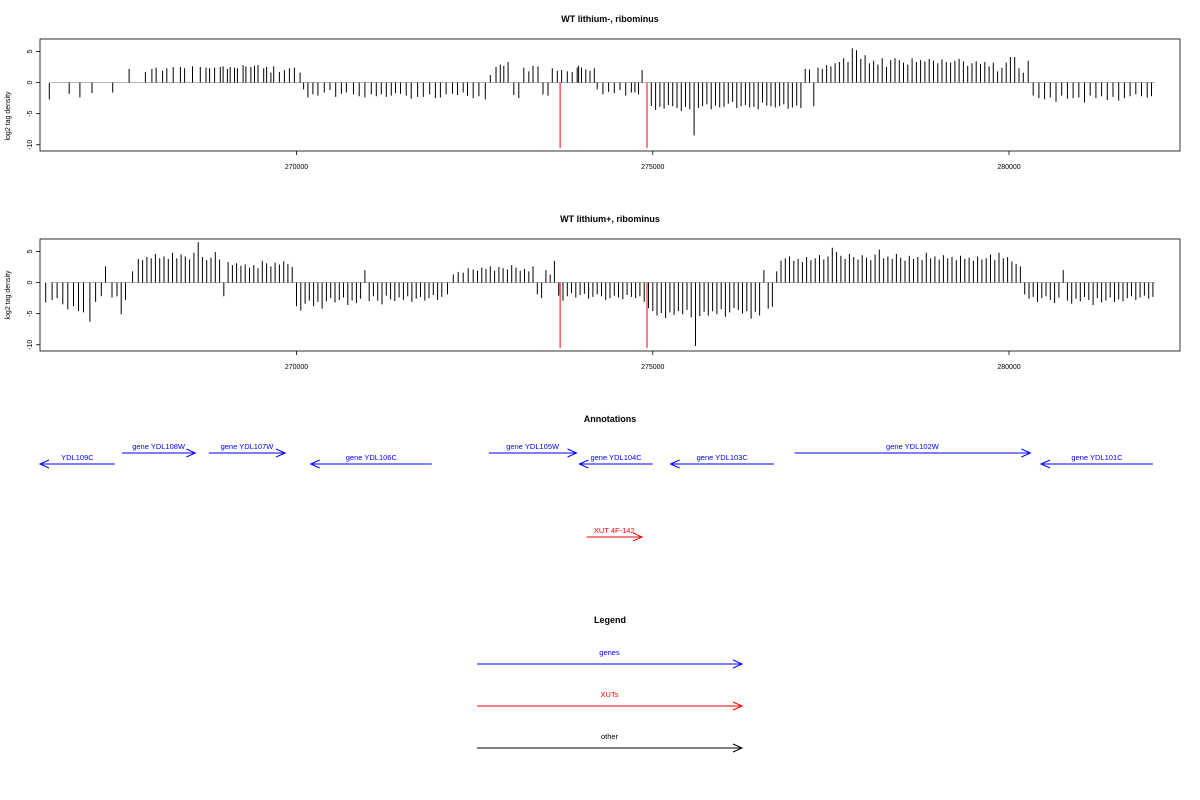  I want to click on feature-label: gene YDL108W, so click(159, 446).